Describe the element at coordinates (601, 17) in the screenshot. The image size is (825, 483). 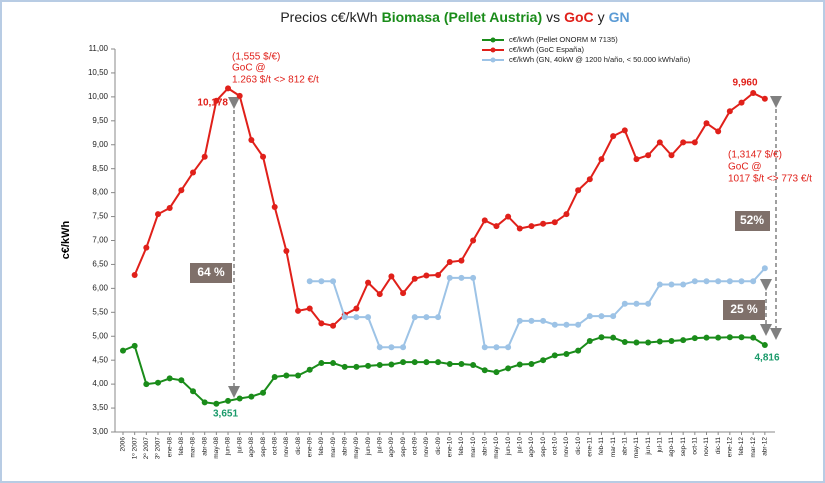
I see `title-part: y` at that location.